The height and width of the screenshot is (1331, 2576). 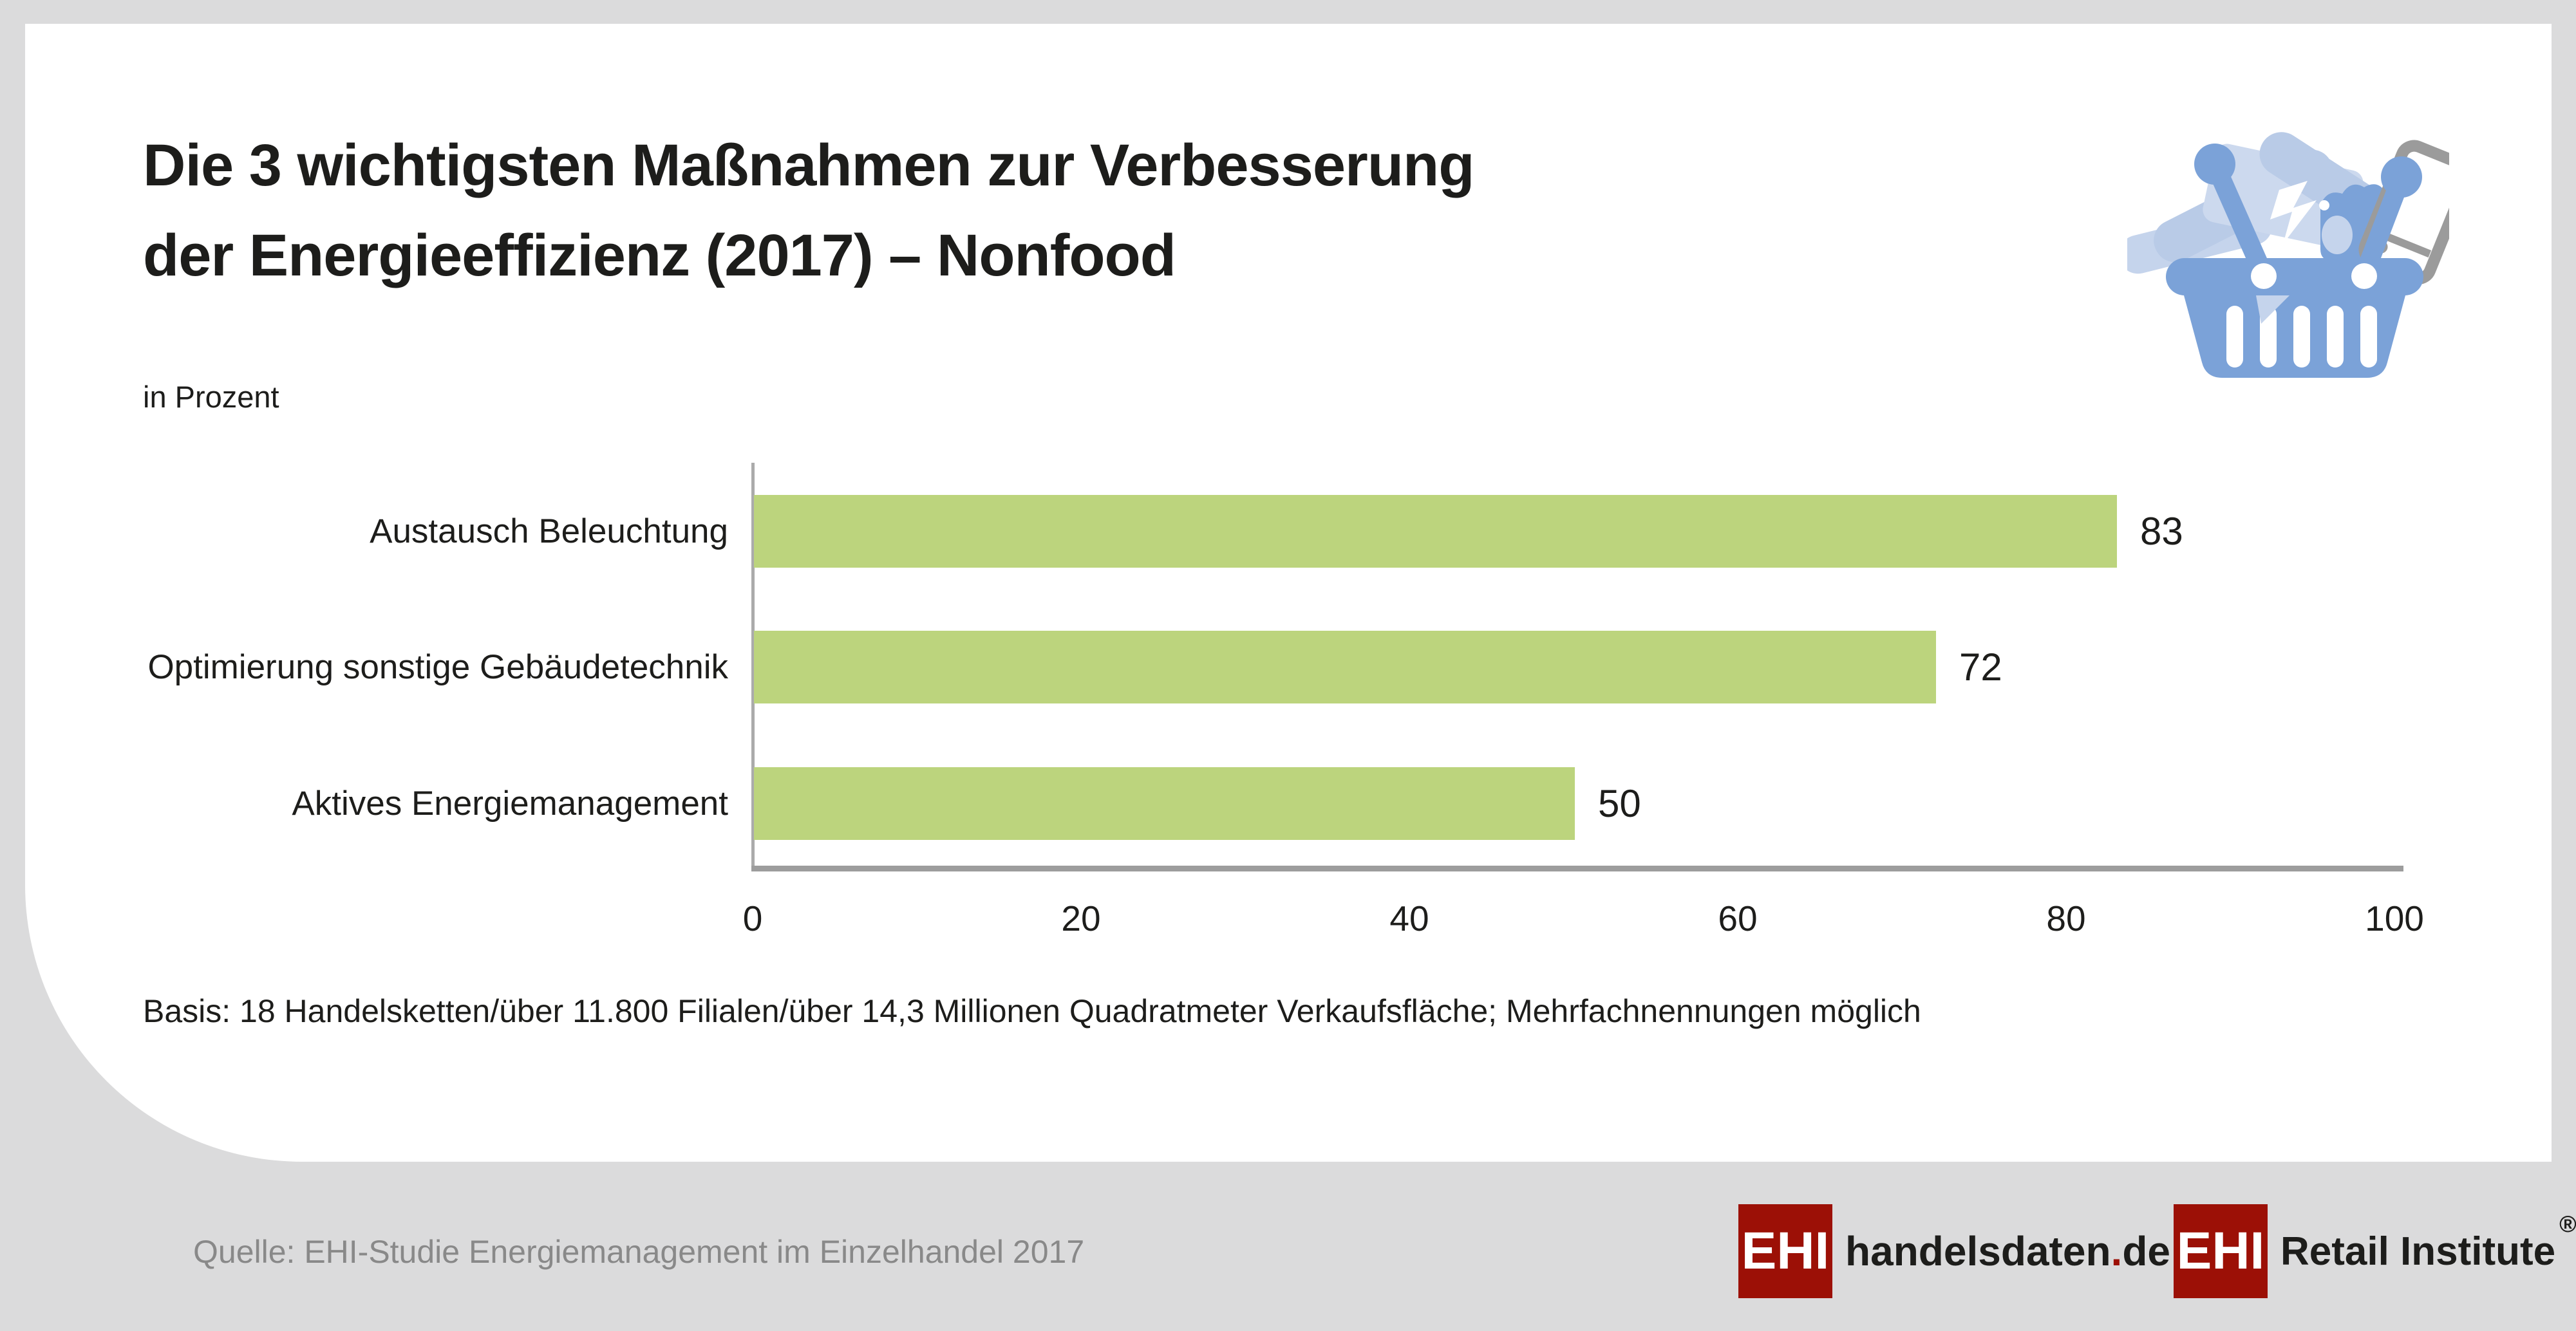 What do you see at coordinates (2418, 1251) in the screenshot?
I see `retail-institute-logo-text: Retail Institute` at bounding box center [2418, 1251].